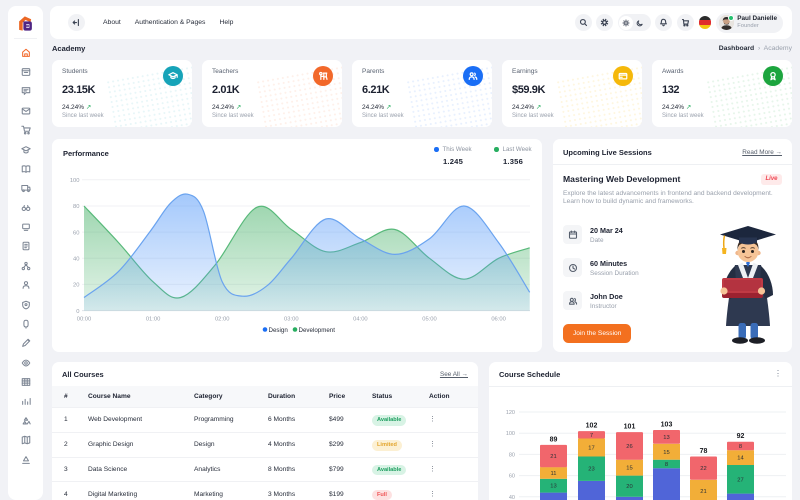 The height and width of the screenshot is (500, 800). I want to click on svg-text: 04:00, so click(360, 320).